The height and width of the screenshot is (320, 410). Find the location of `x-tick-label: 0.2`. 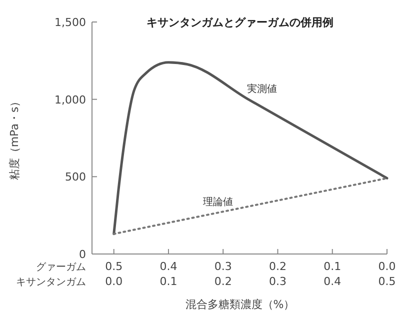

x-tick-label: 0.2 is located at coordinates (223, 281).